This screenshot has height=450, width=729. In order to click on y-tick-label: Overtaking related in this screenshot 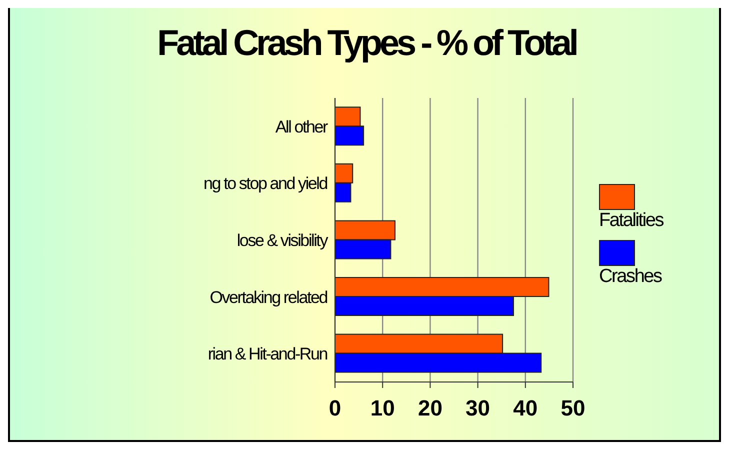, I will do `click(269, 297)`.